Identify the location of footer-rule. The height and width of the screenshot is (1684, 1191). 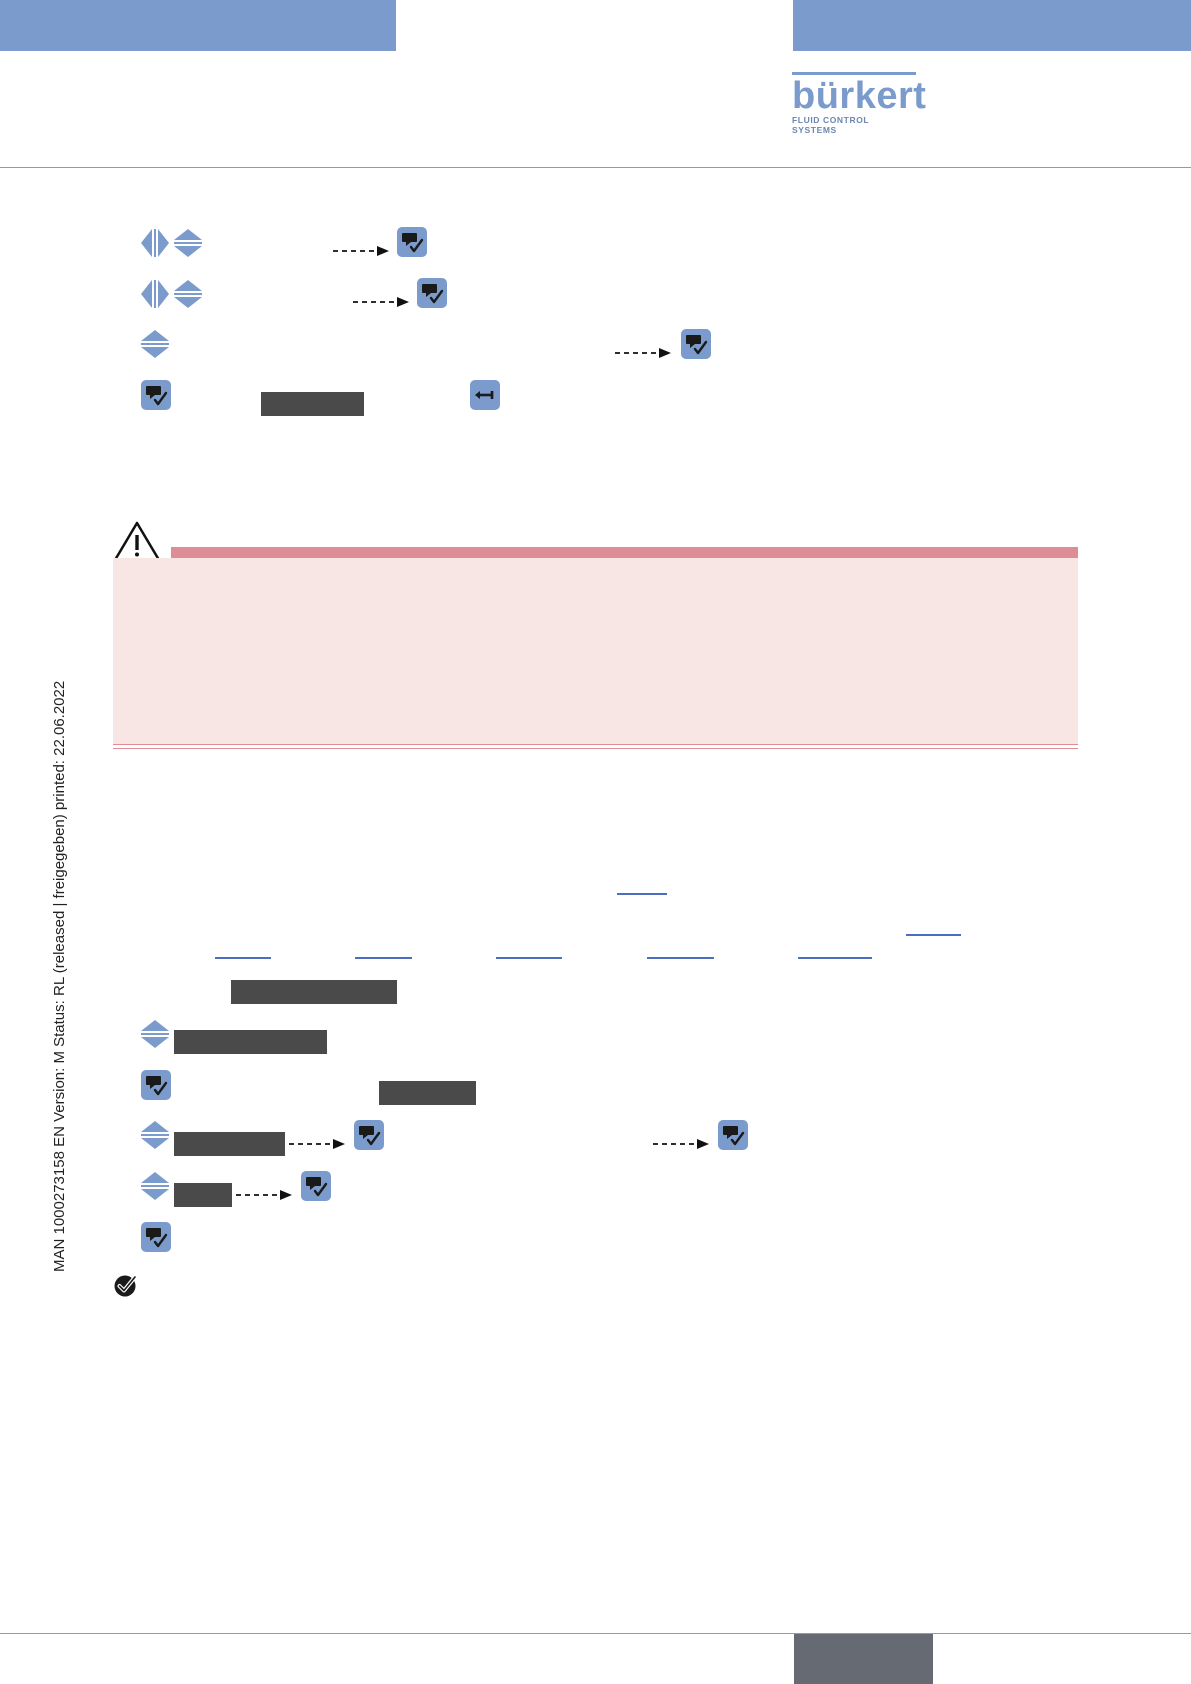
(595, 1633).